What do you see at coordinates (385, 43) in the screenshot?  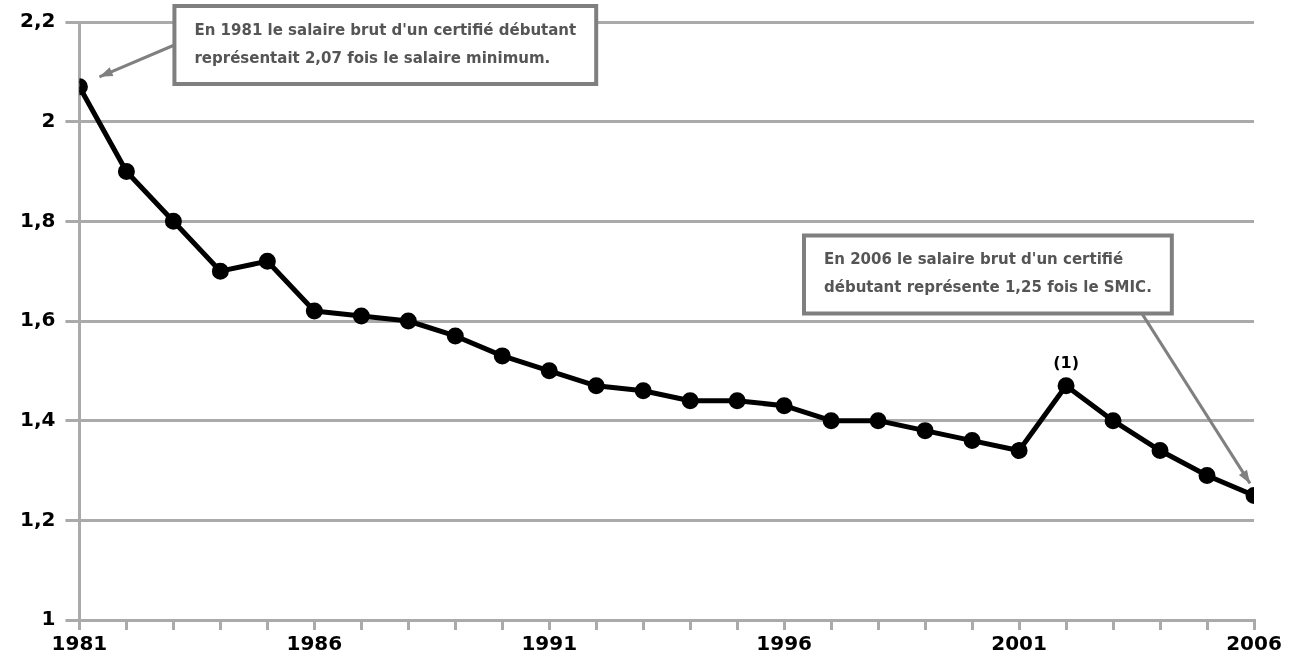 I see `annotation: En 1981 le salaire brut d'un certifié débutant représentait 2,07 fois le salaire minimum.` at bounding box center [385, 43].